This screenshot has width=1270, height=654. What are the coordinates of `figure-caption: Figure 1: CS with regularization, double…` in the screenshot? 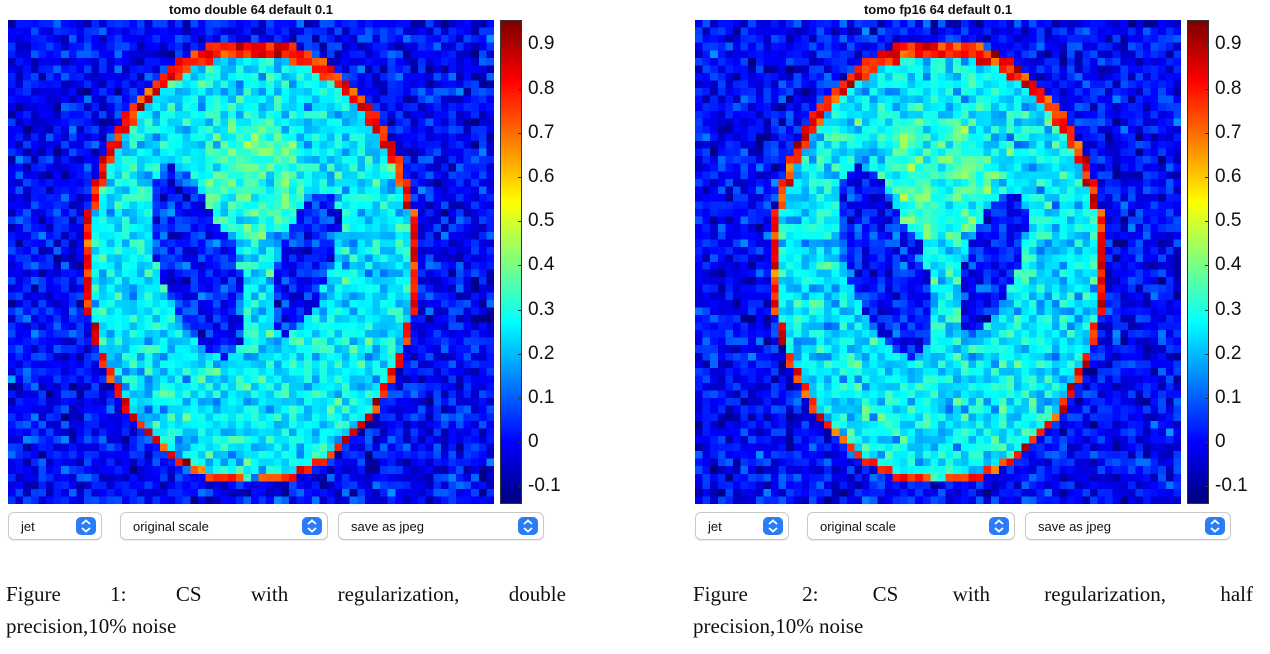 It's located at (286, 610).